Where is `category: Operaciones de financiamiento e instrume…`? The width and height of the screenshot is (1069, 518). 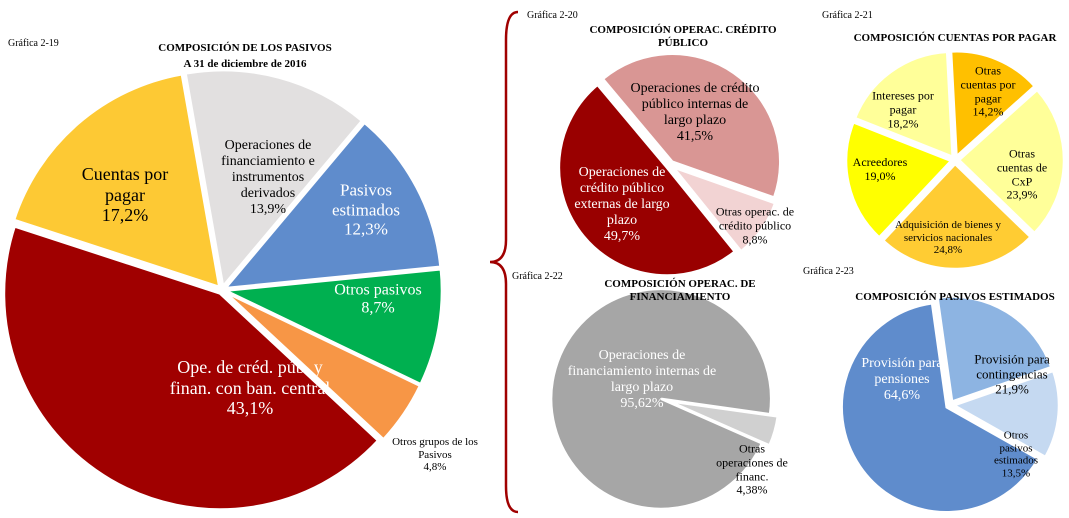
category: Operaciones de financiamiento e instrume… is located at coordinates (268, 169).